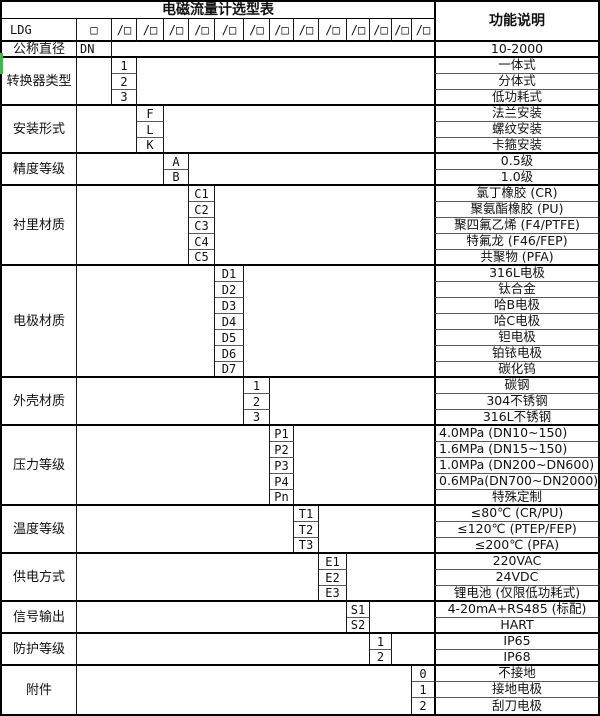 The height and width of the screenshot is (716, 600). Describe the element at coordinates (1, 63) in the screenshot. I see `green-artifact` at that location.